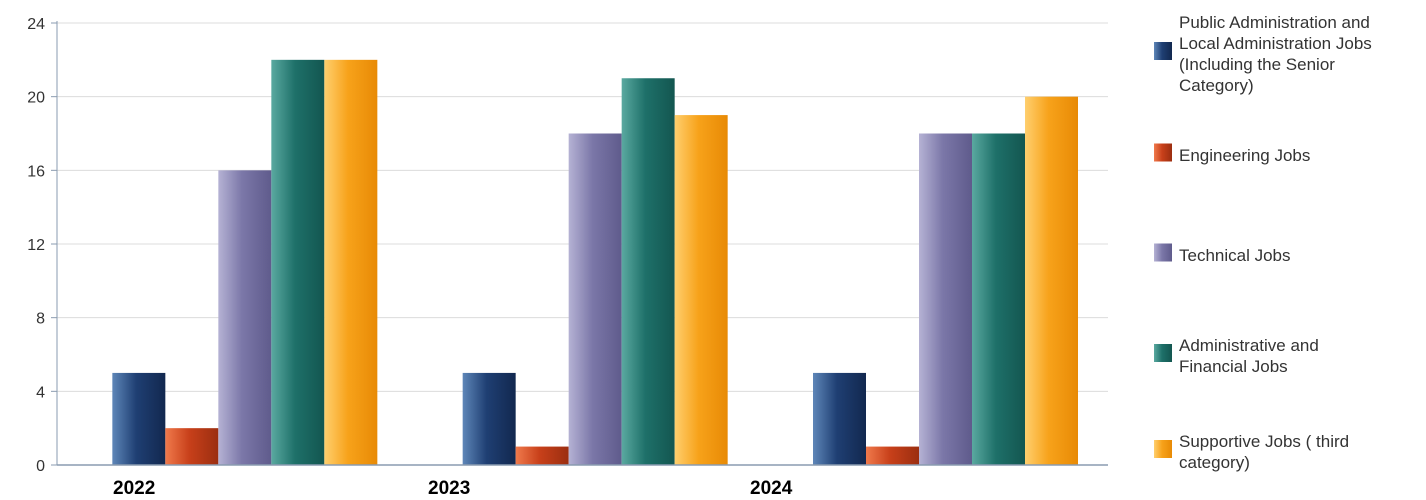 The height and width of the screenshot is (500, 1426). I want to click on legend-label: Public Administration and, so click(1274, 22).